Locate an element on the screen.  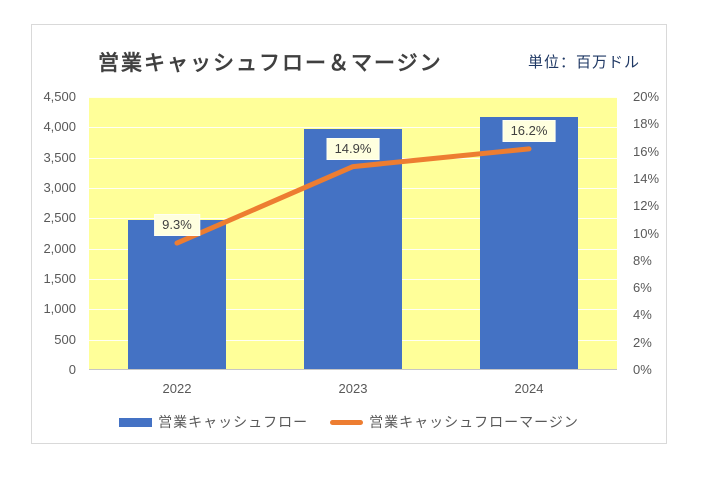
data-label-2023: 14.9% is located at coordinates (353, 149).